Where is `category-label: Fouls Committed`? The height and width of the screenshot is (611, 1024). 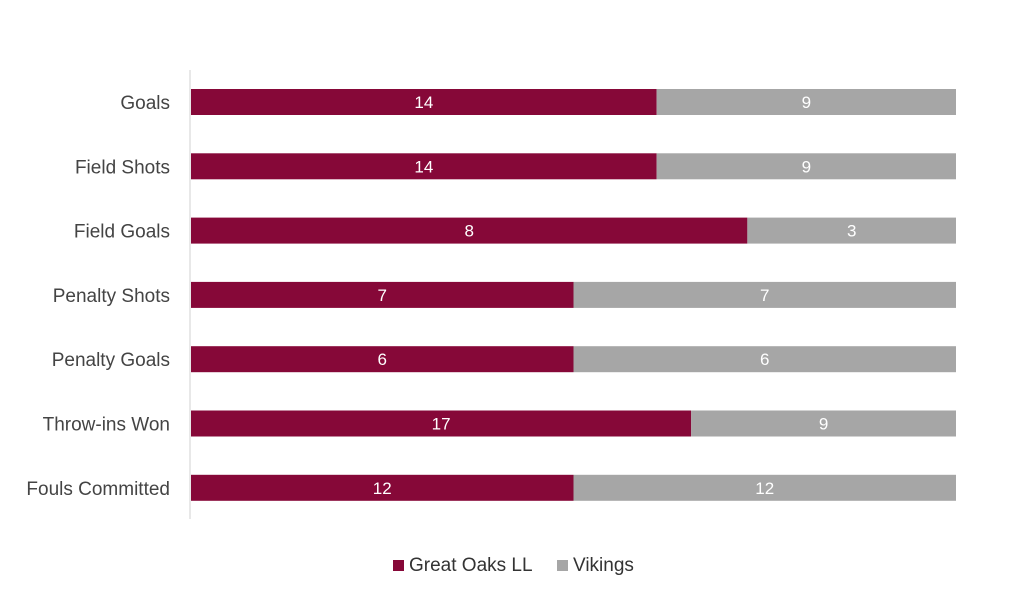
category-label: Fouls Committed is located at coordinates (98, 489).